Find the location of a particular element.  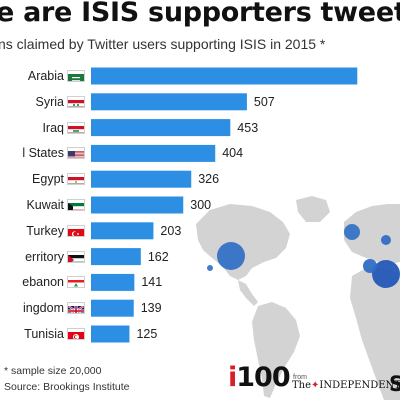

i100-logo: i100 is located at coordinates (259, 377).